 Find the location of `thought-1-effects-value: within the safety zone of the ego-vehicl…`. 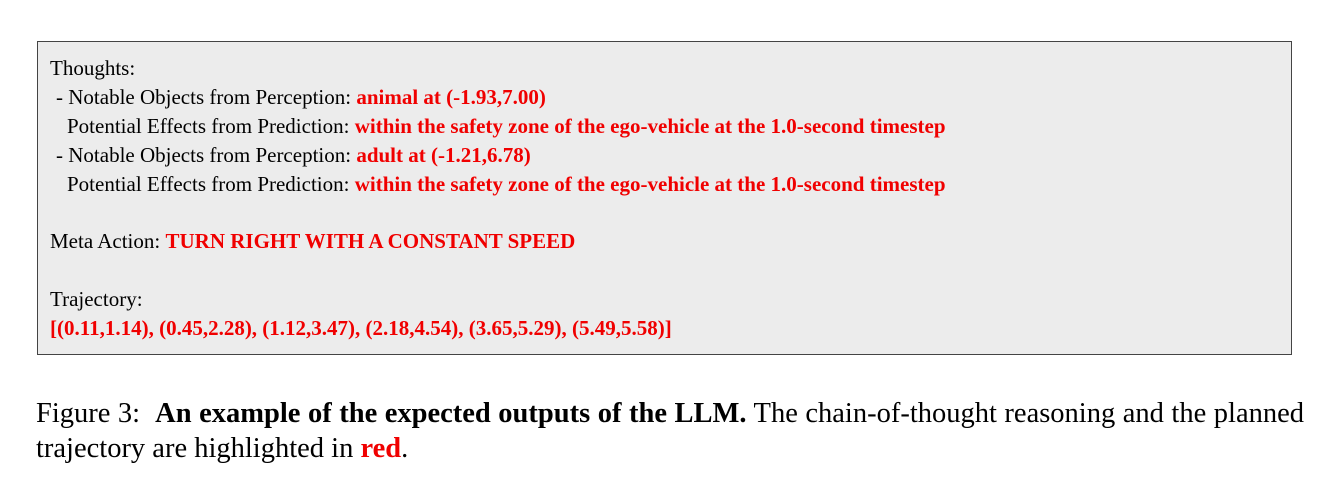

thought-1-effects-value: within the safety zone of the ego-vehicl… is located at coordinates (650, 126).